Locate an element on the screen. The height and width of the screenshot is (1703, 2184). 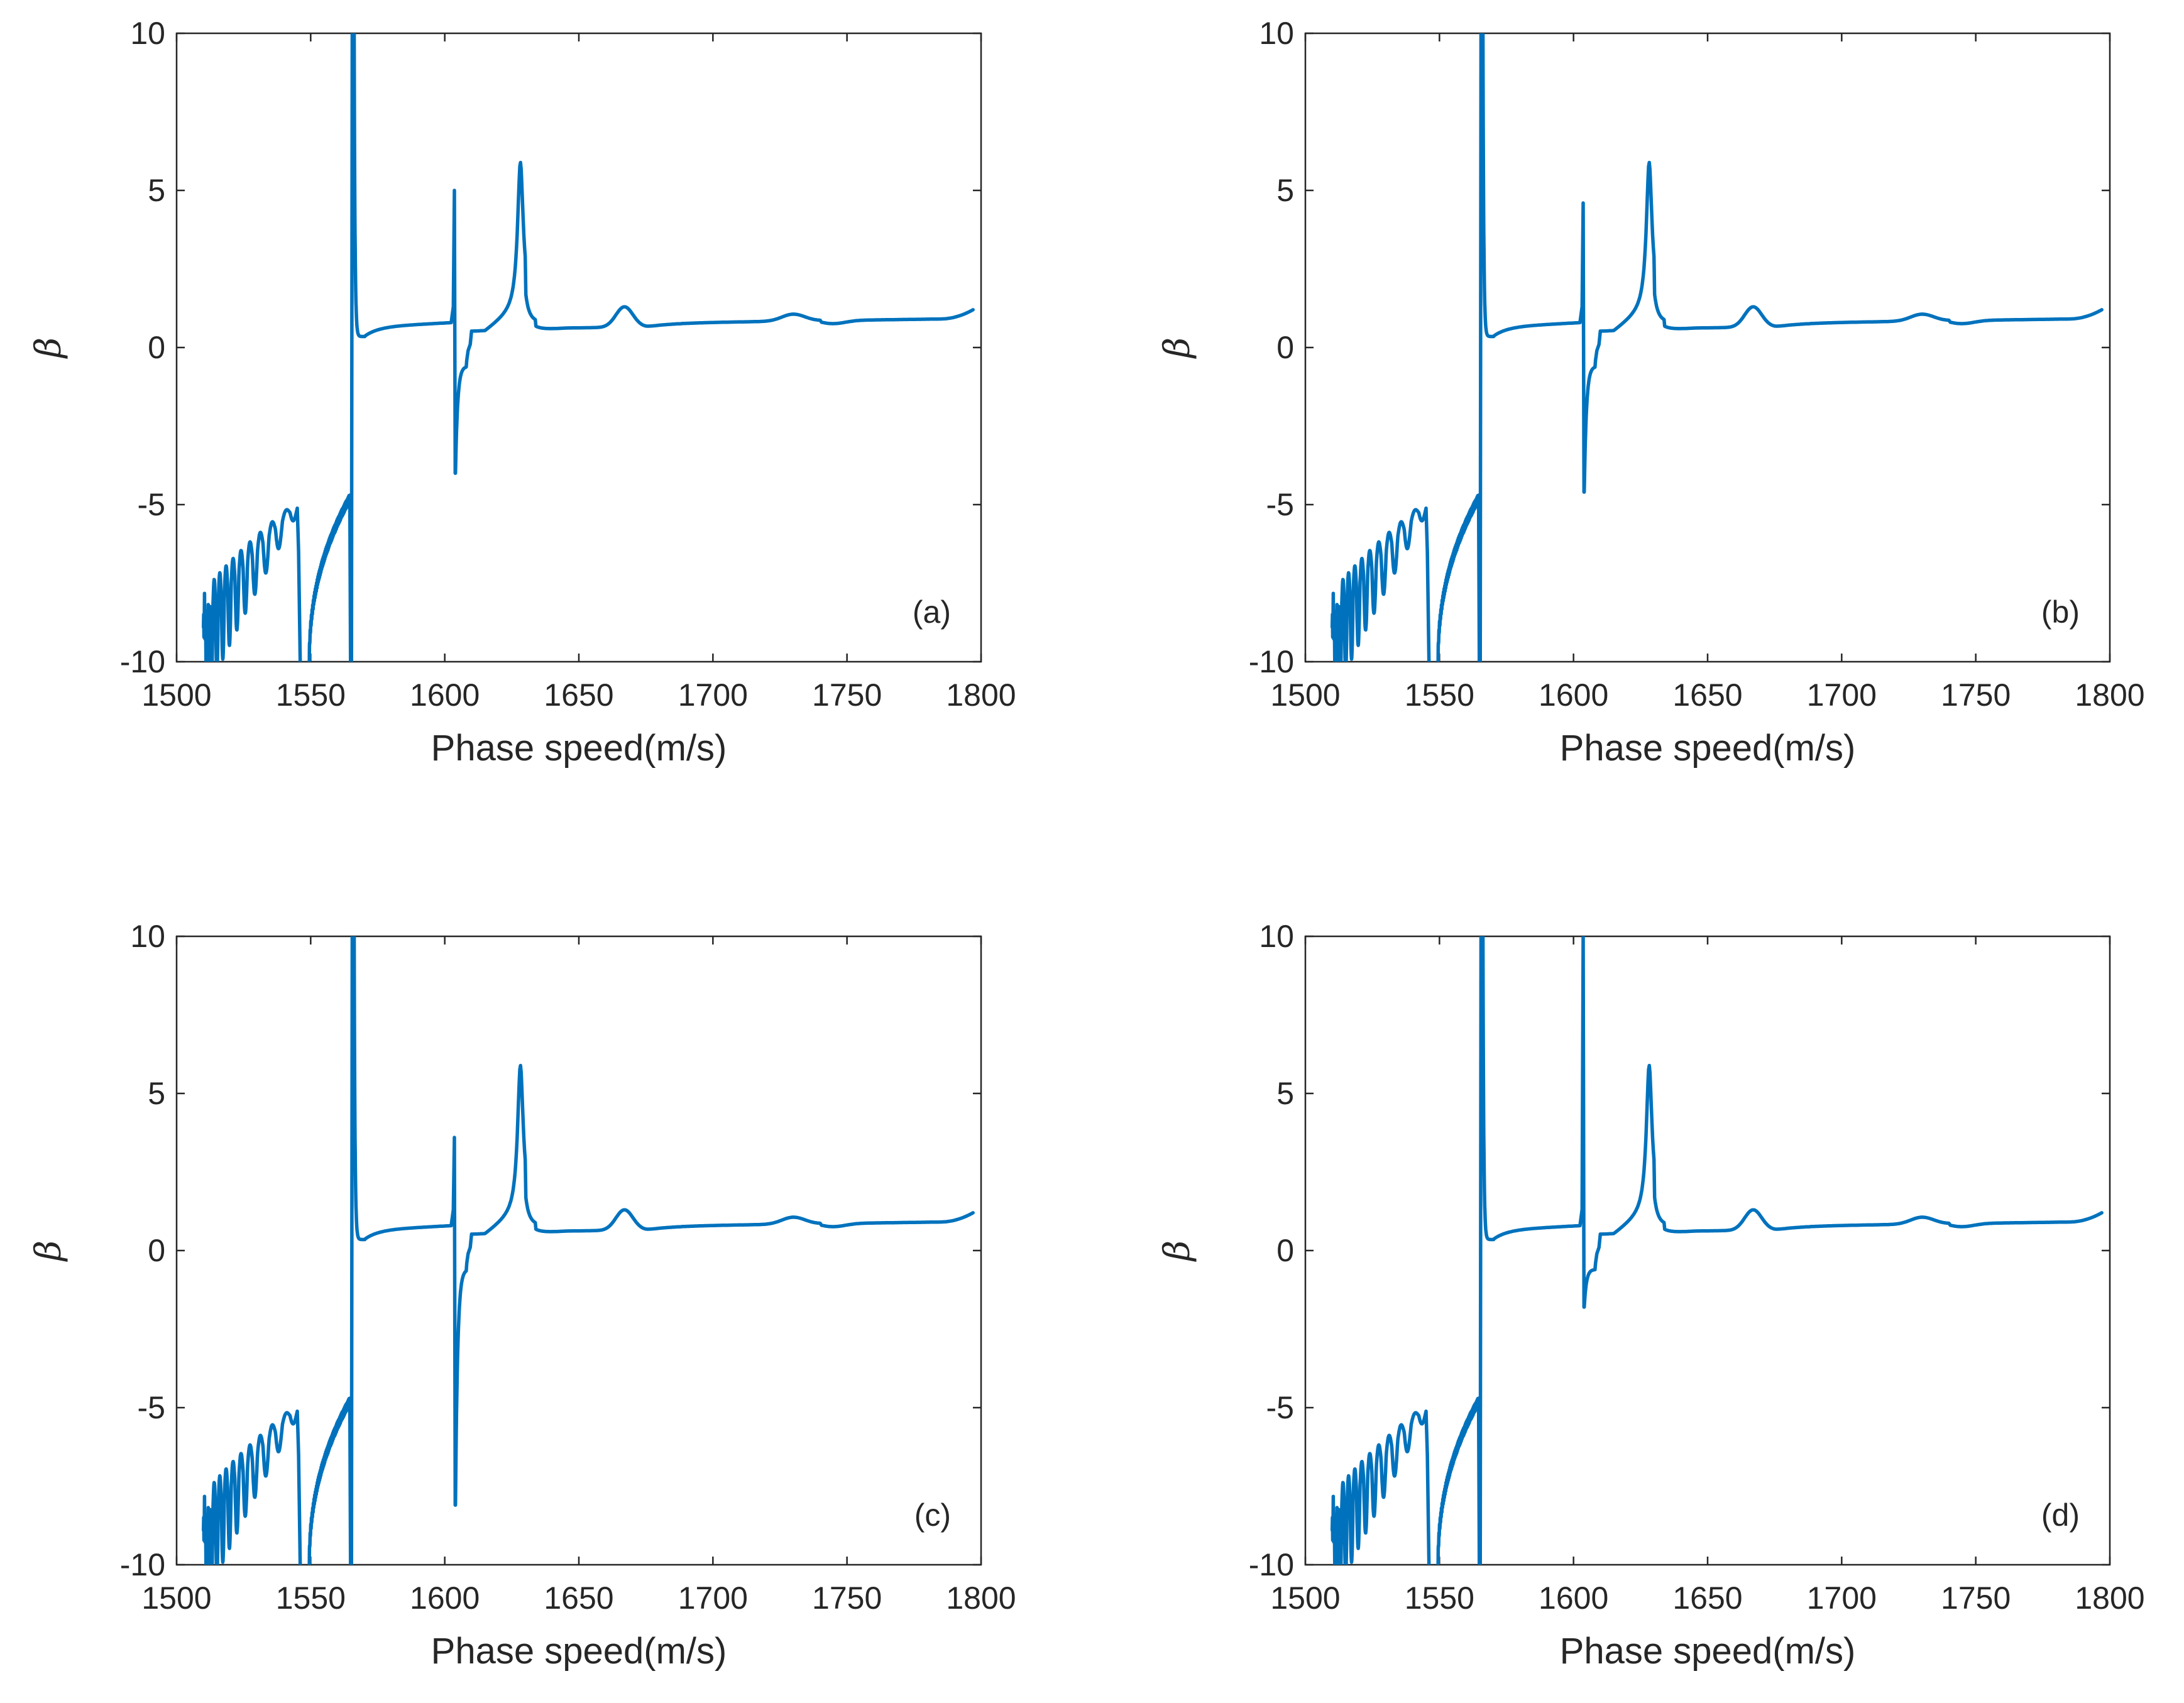
panel-label: (d) is located at coordinates (2060, 1515).